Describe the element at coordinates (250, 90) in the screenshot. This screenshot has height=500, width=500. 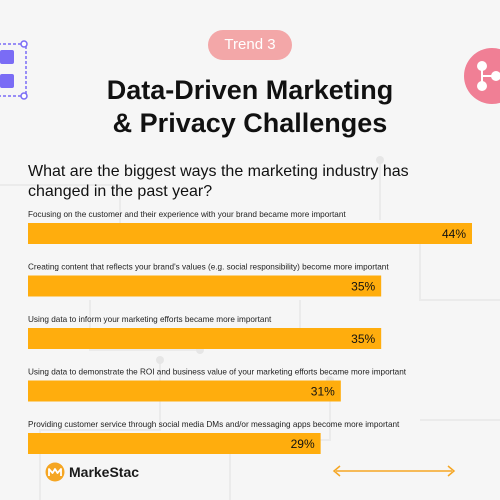
I see `page-title-line-1: Data-Driven Marketing` at that location.